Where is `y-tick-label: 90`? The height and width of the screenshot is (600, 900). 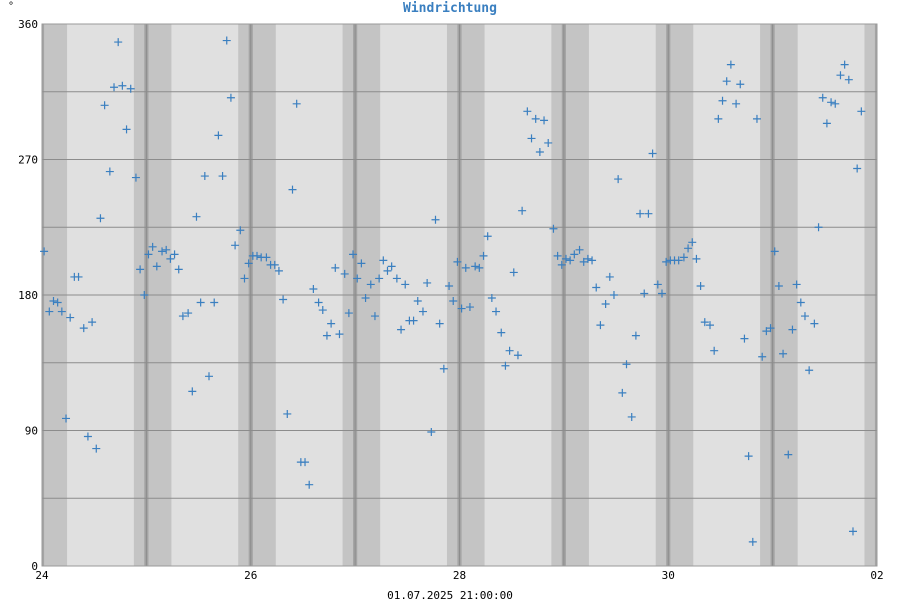 y-tick-label: 90 is located at coordinates (31, 431).